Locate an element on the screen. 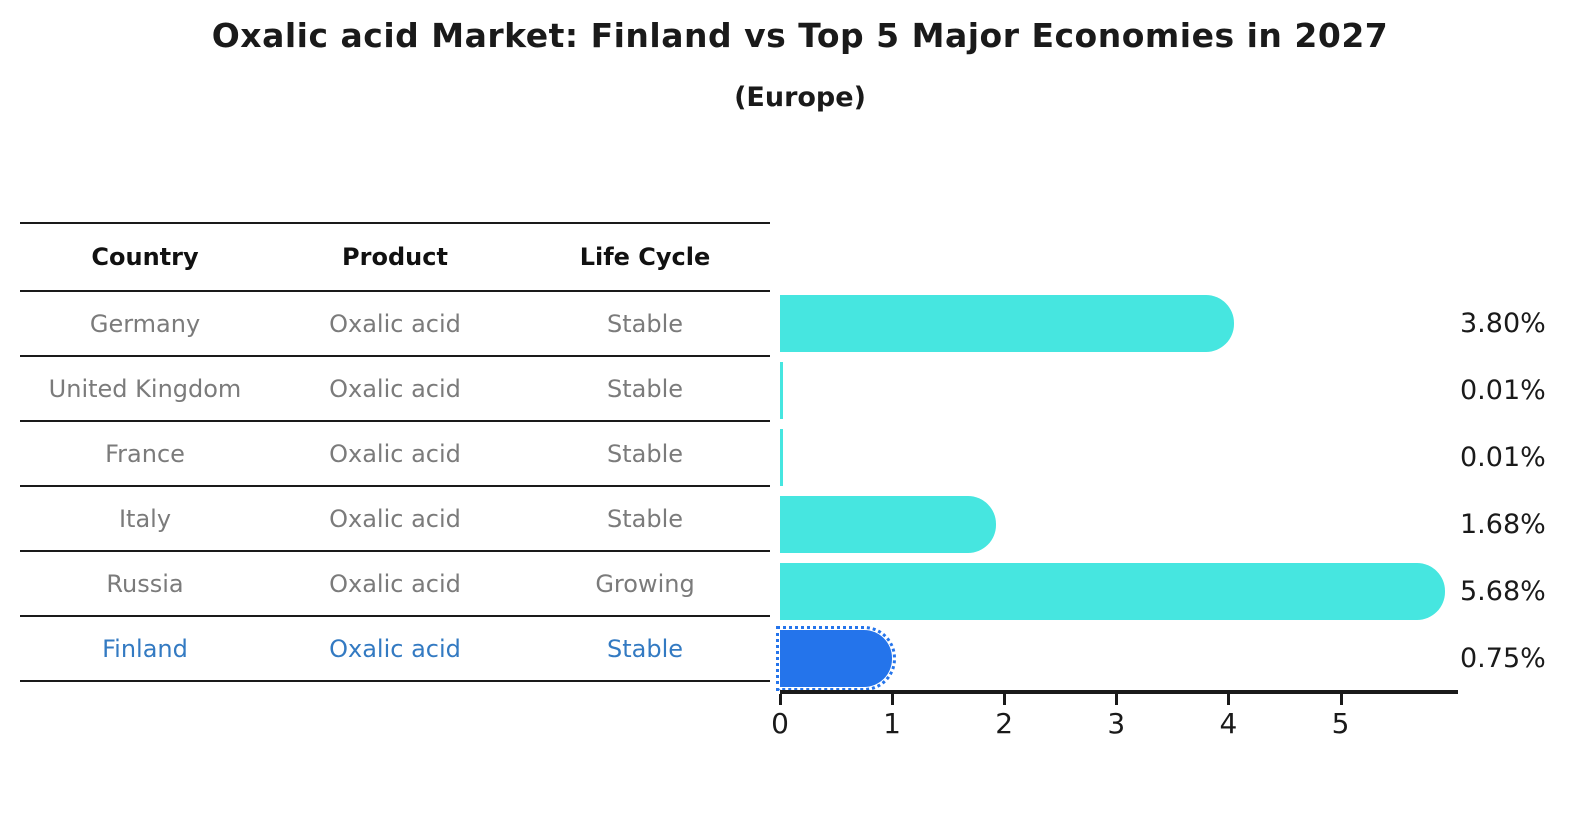  value-label-germany: 3.80% is located at coordinates (1503, 323).